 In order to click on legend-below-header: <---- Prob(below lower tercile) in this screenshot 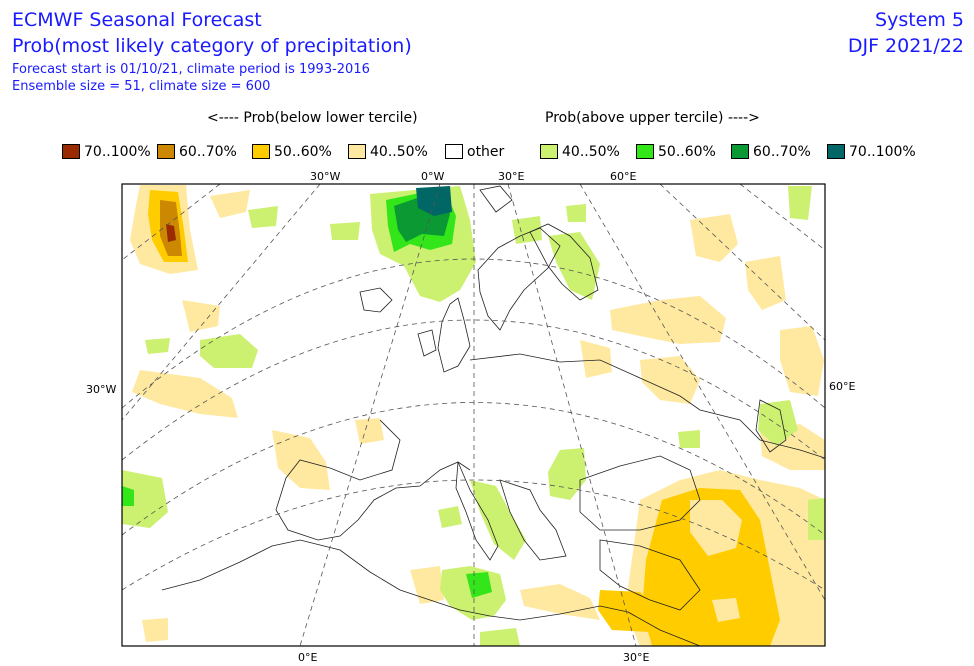, I will do `click(312, 118)`.